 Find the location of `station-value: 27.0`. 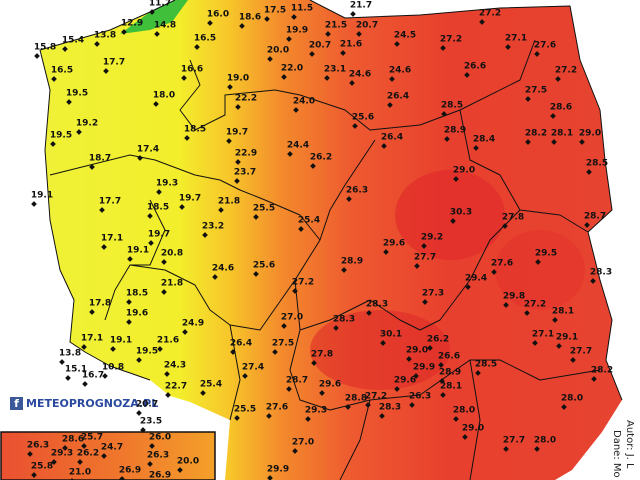

station-value: 27.0 is located at coordinates (292, 318).